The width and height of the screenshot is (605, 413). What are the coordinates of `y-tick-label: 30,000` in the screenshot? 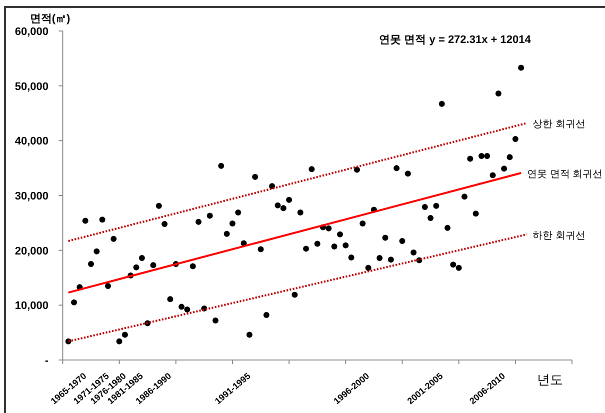 It's located at (31, 196).